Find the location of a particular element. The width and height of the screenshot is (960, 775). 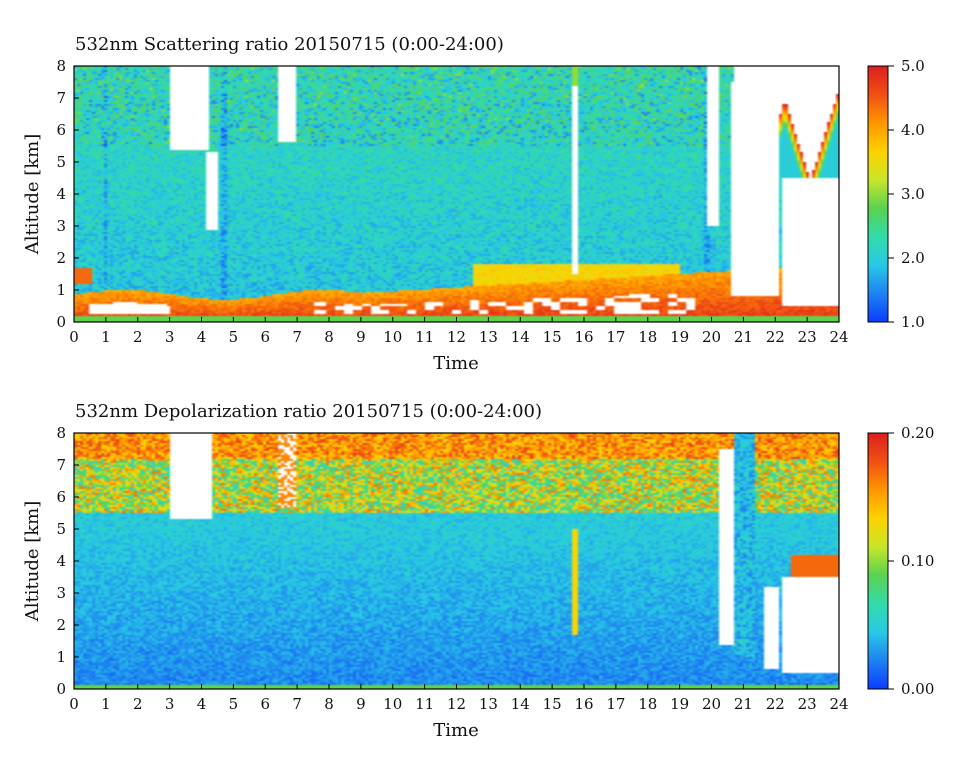

colorbar-tick-label: 1.0 is located at coordinates (913, 322).